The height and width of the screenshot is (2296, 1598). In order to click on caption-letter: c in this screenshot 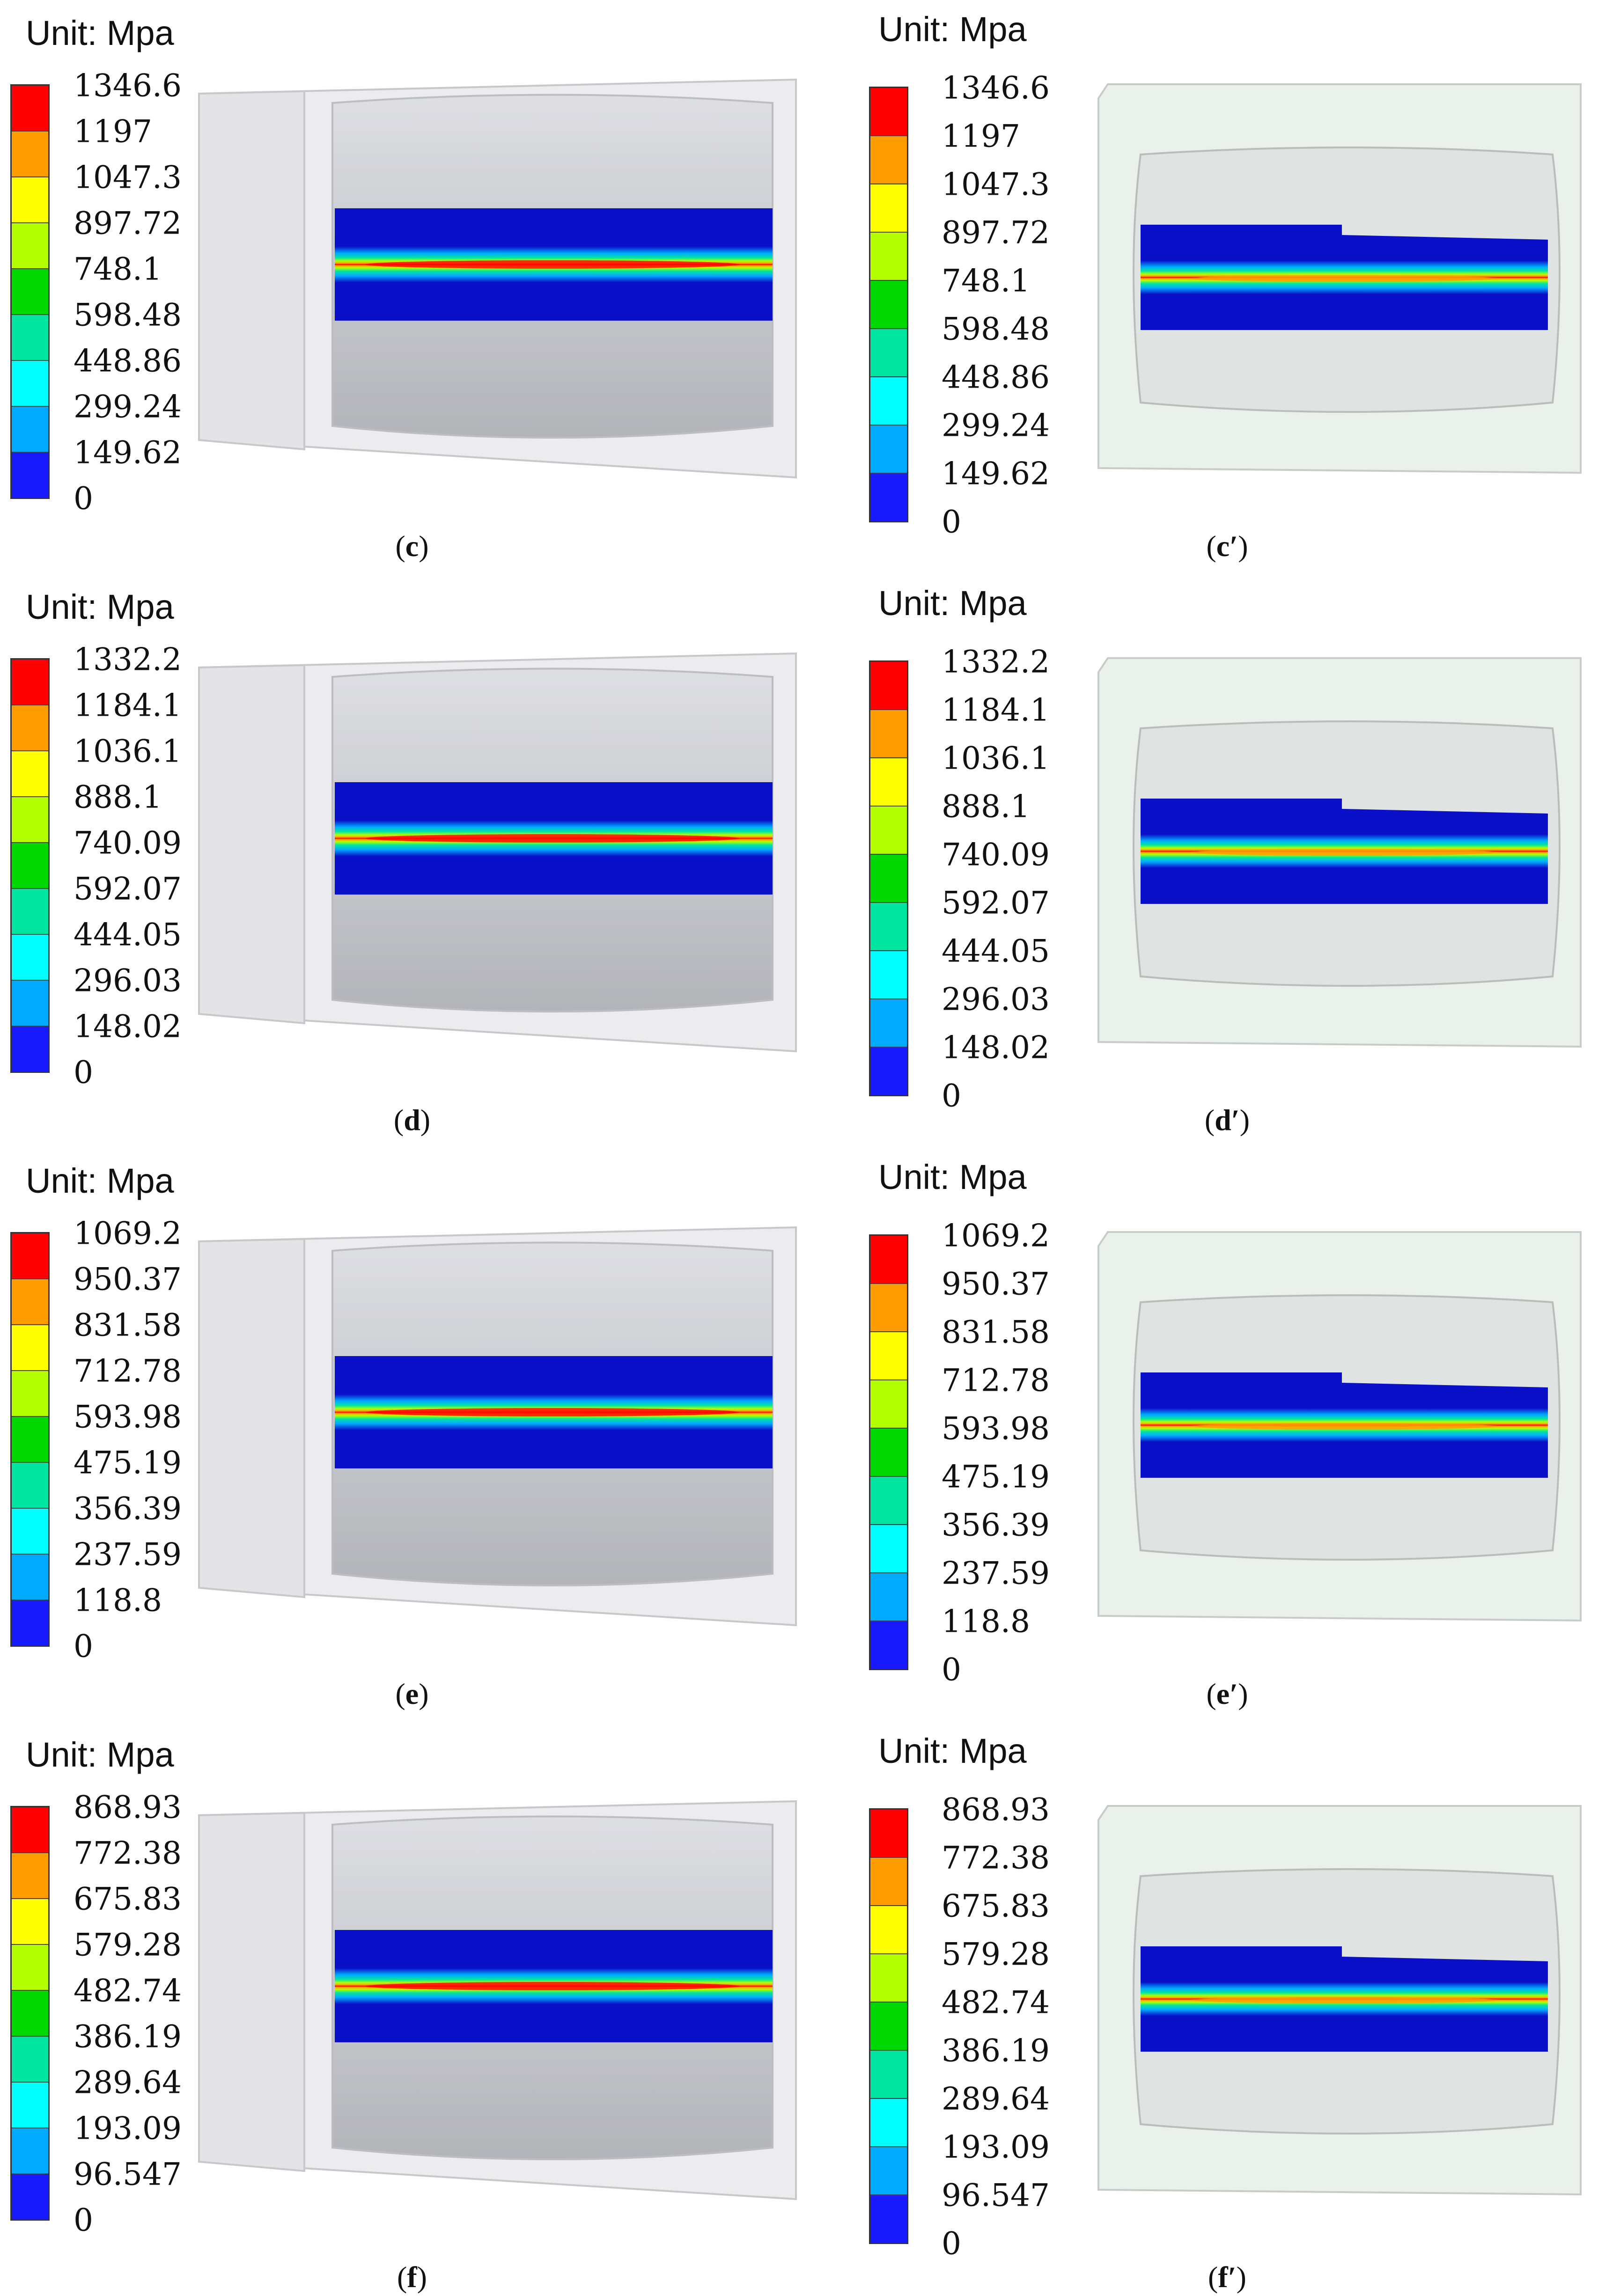, I will do `click(412, 546)`.